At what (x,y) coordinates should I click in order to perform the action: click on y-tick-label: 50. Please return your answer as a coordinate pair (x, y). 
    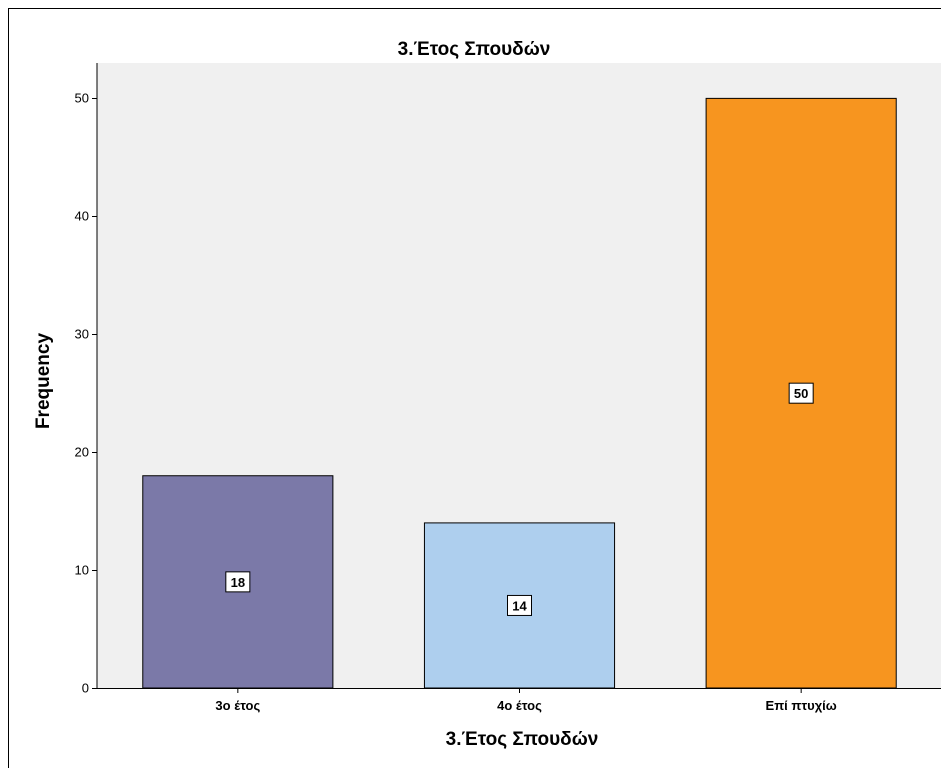
    Looking at the image, I should click on (82, 98).